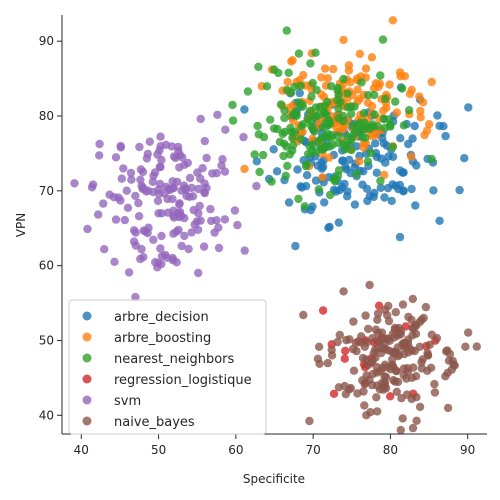 The height and width of the screenshot is (500, 500). I want to click on legend-label: naive_bayes, so click(154, 422).